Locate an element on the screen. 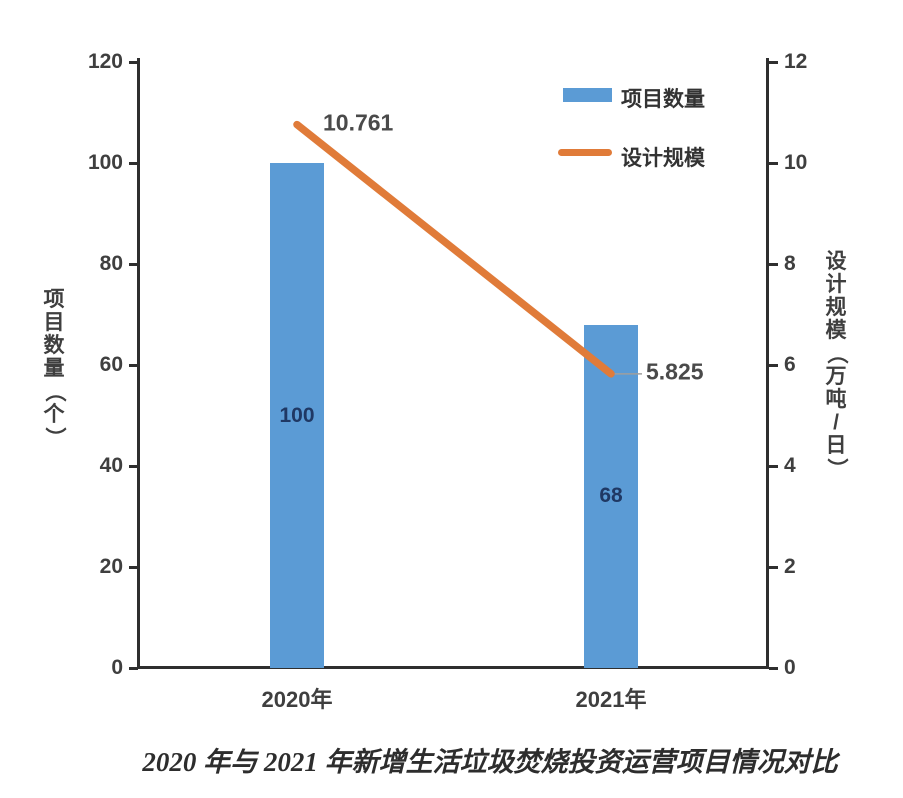  right-axis-title: 设计规模（万吨 / 日） is located at coordinates (836, 365).